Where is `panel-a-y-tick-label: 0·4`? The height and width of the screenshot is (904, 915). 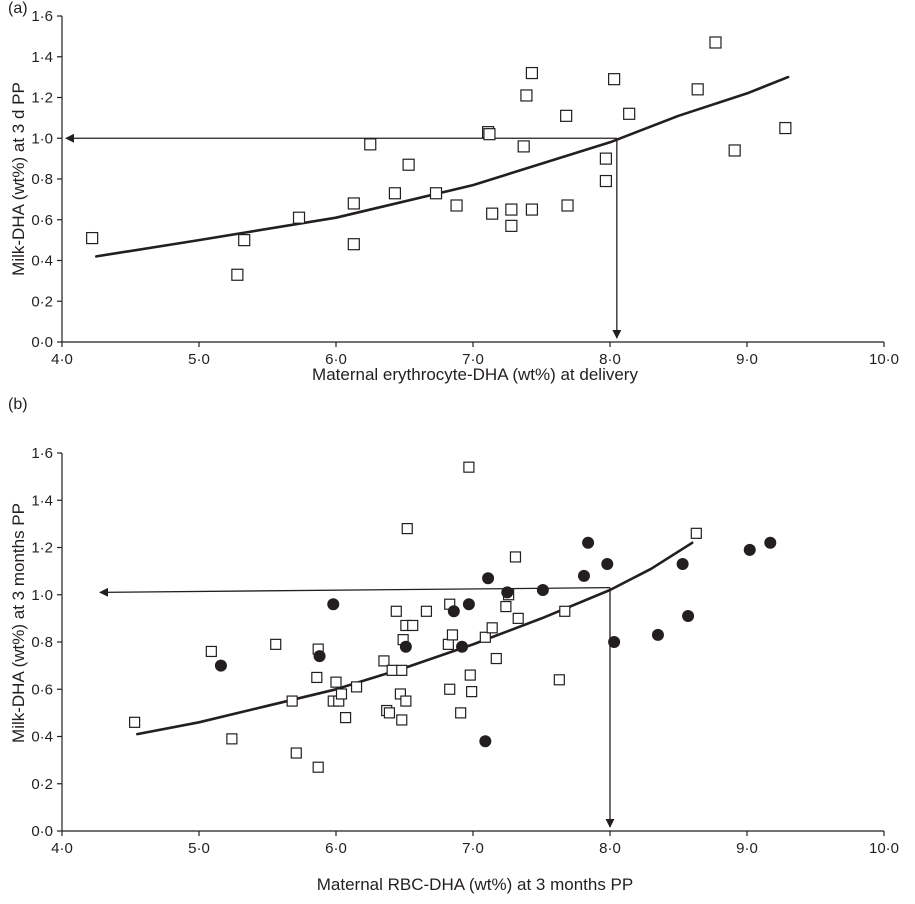 panel-a-y-tick-label: 0·4 is located at coordinates (42, 261).